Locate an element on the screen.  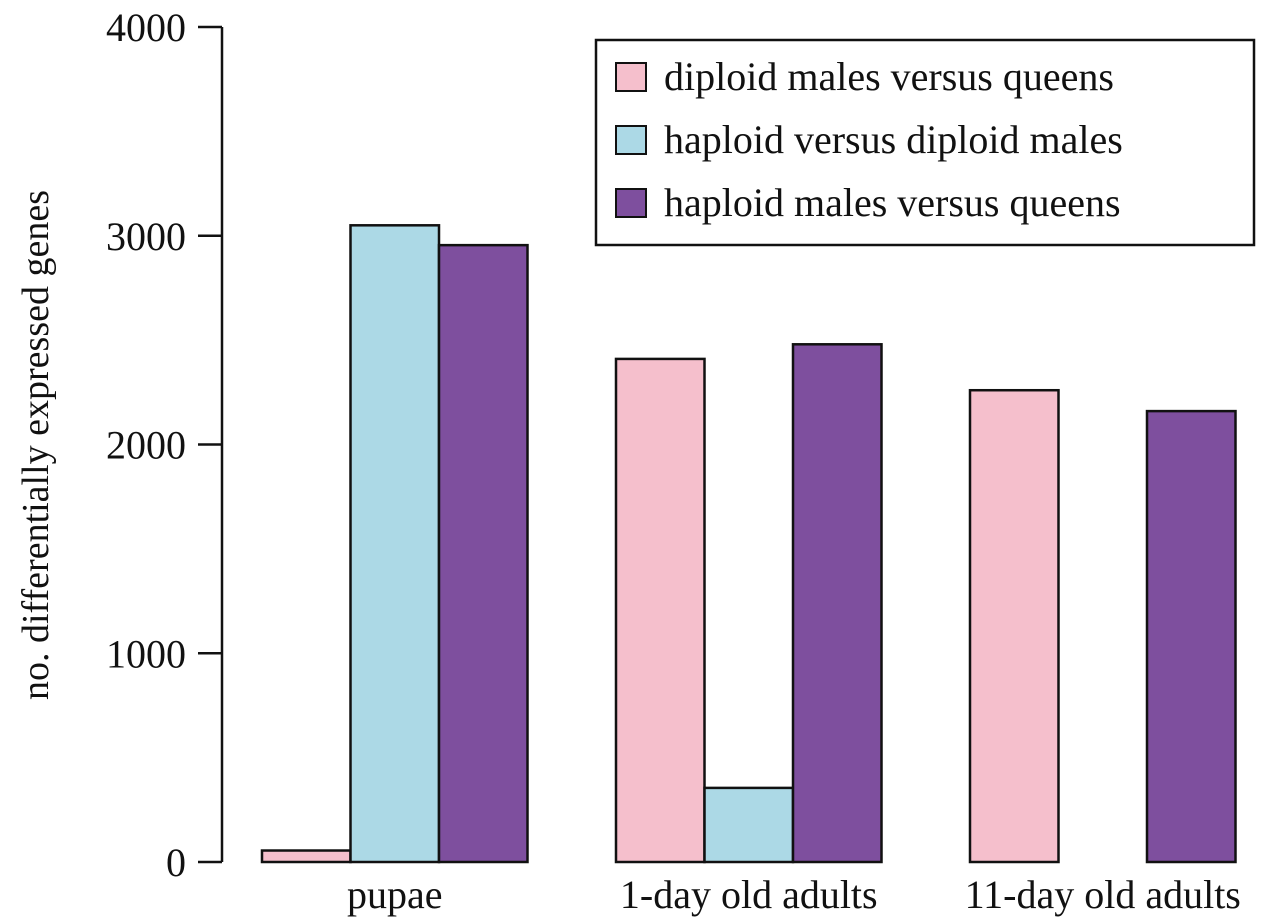
legend-box is located at coordinates (925, 142).